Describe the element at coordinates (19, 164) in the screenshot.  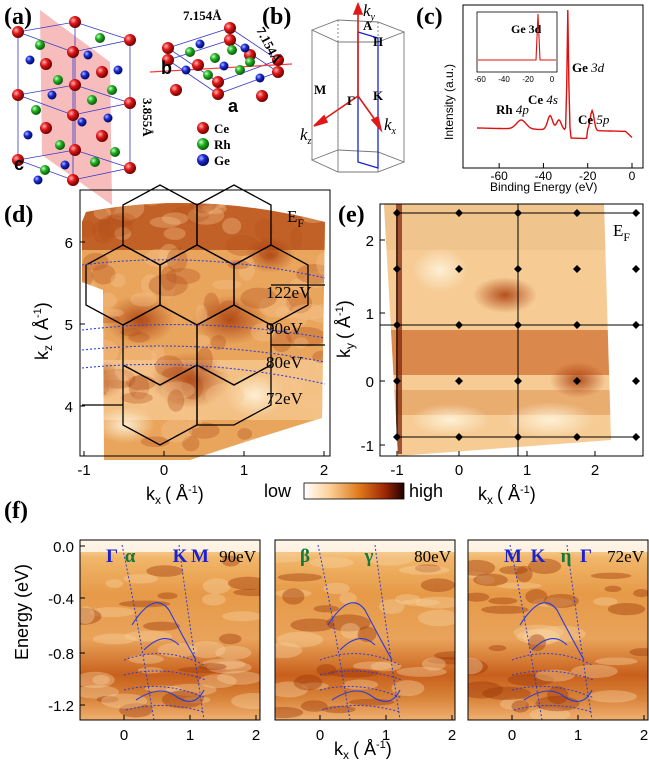
I see `axis-c-label: c` at that location.